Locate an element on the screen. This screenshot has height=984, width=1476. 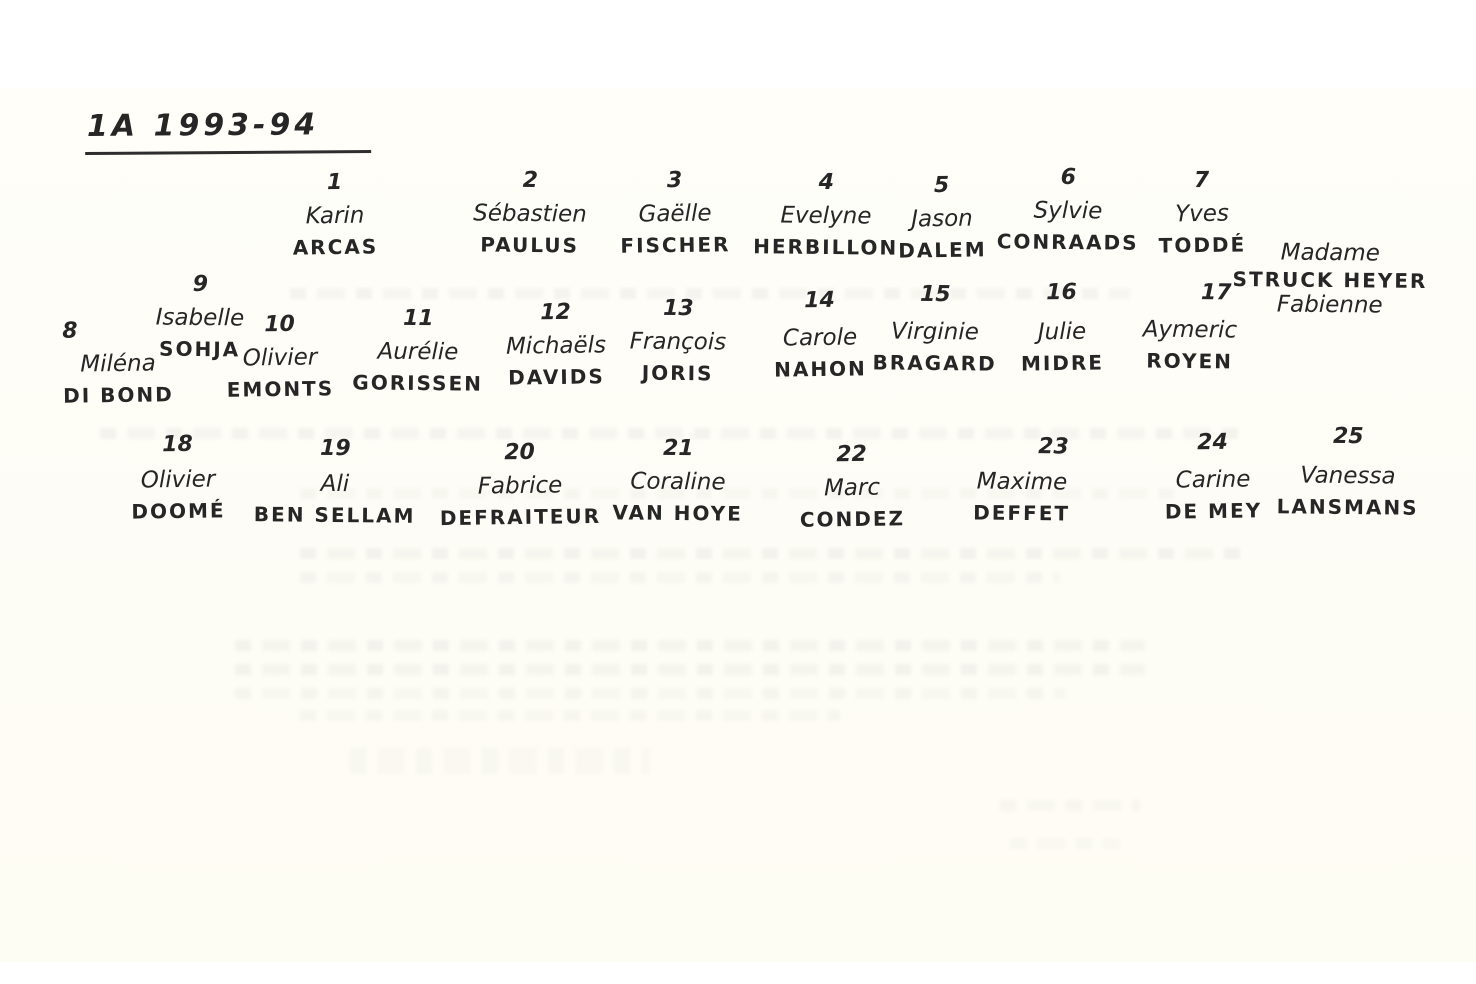
student-first-name: Marc is located at coordinates (852, 488).